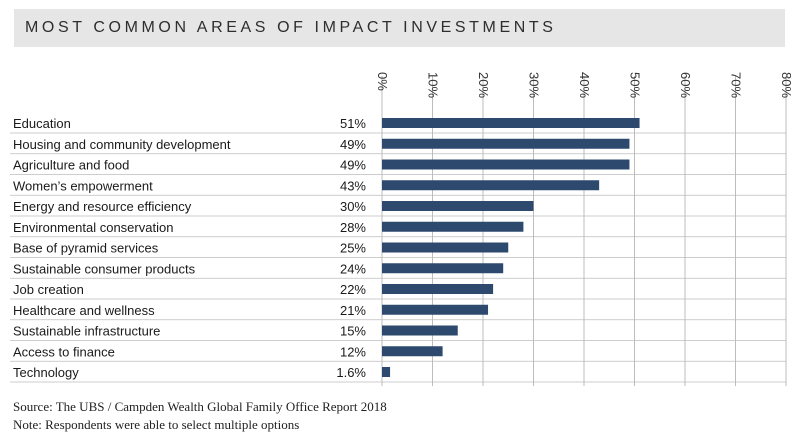  Describe the element at coordinates (534, 85) in the screenshot. I see `x-tick-label: 30%` at that location.